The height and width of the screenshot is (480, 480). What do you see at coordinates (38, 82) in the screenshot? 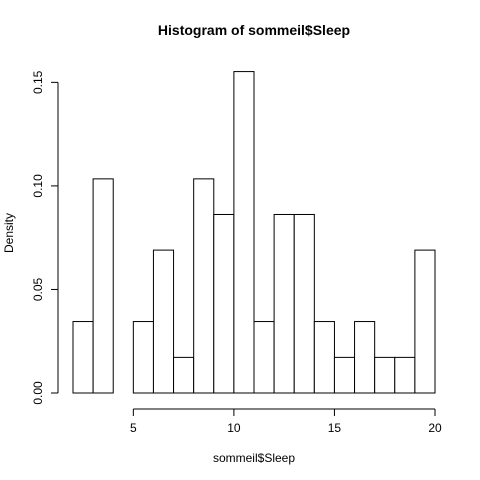
I see `y-tick-label: 0.15` at bounding box center [38, 82].